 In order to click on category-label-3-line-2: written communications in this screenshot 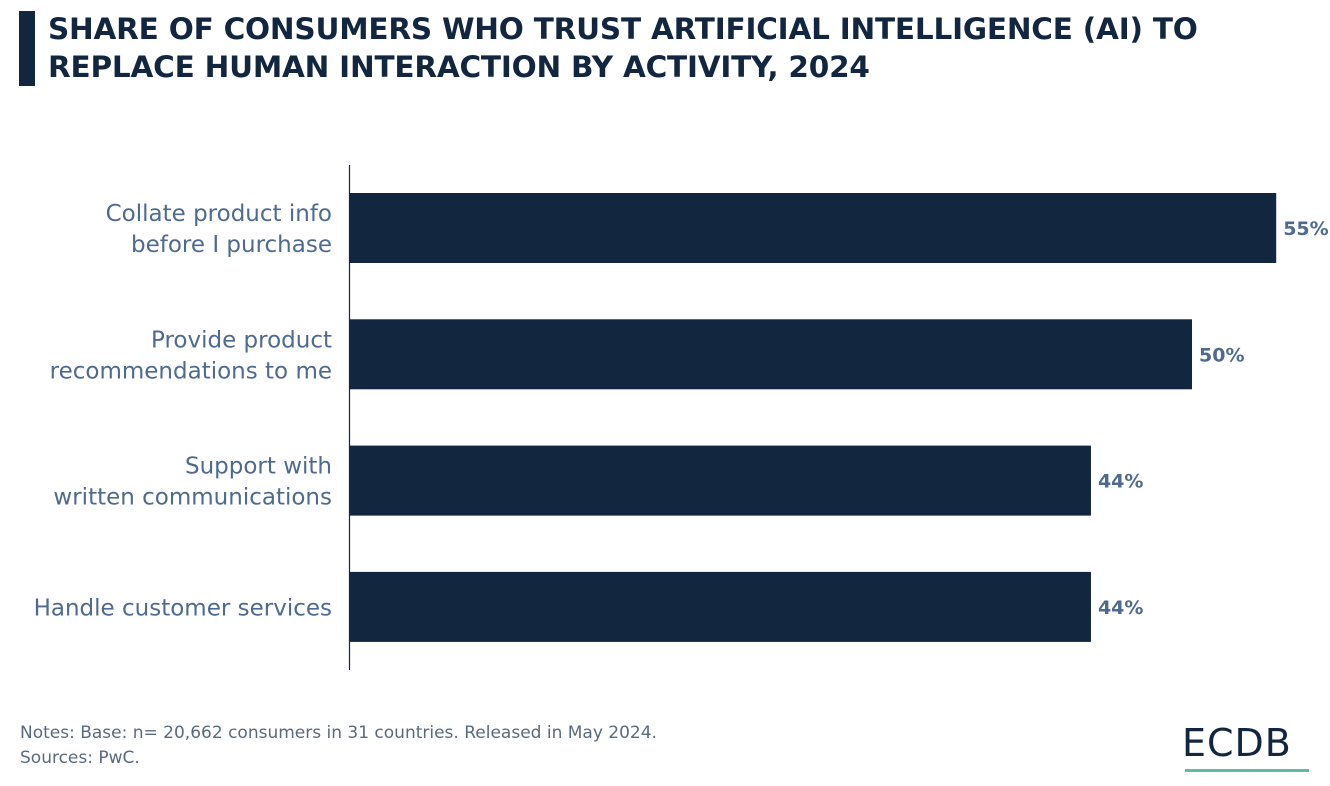, I will do `click(192, 498)`.